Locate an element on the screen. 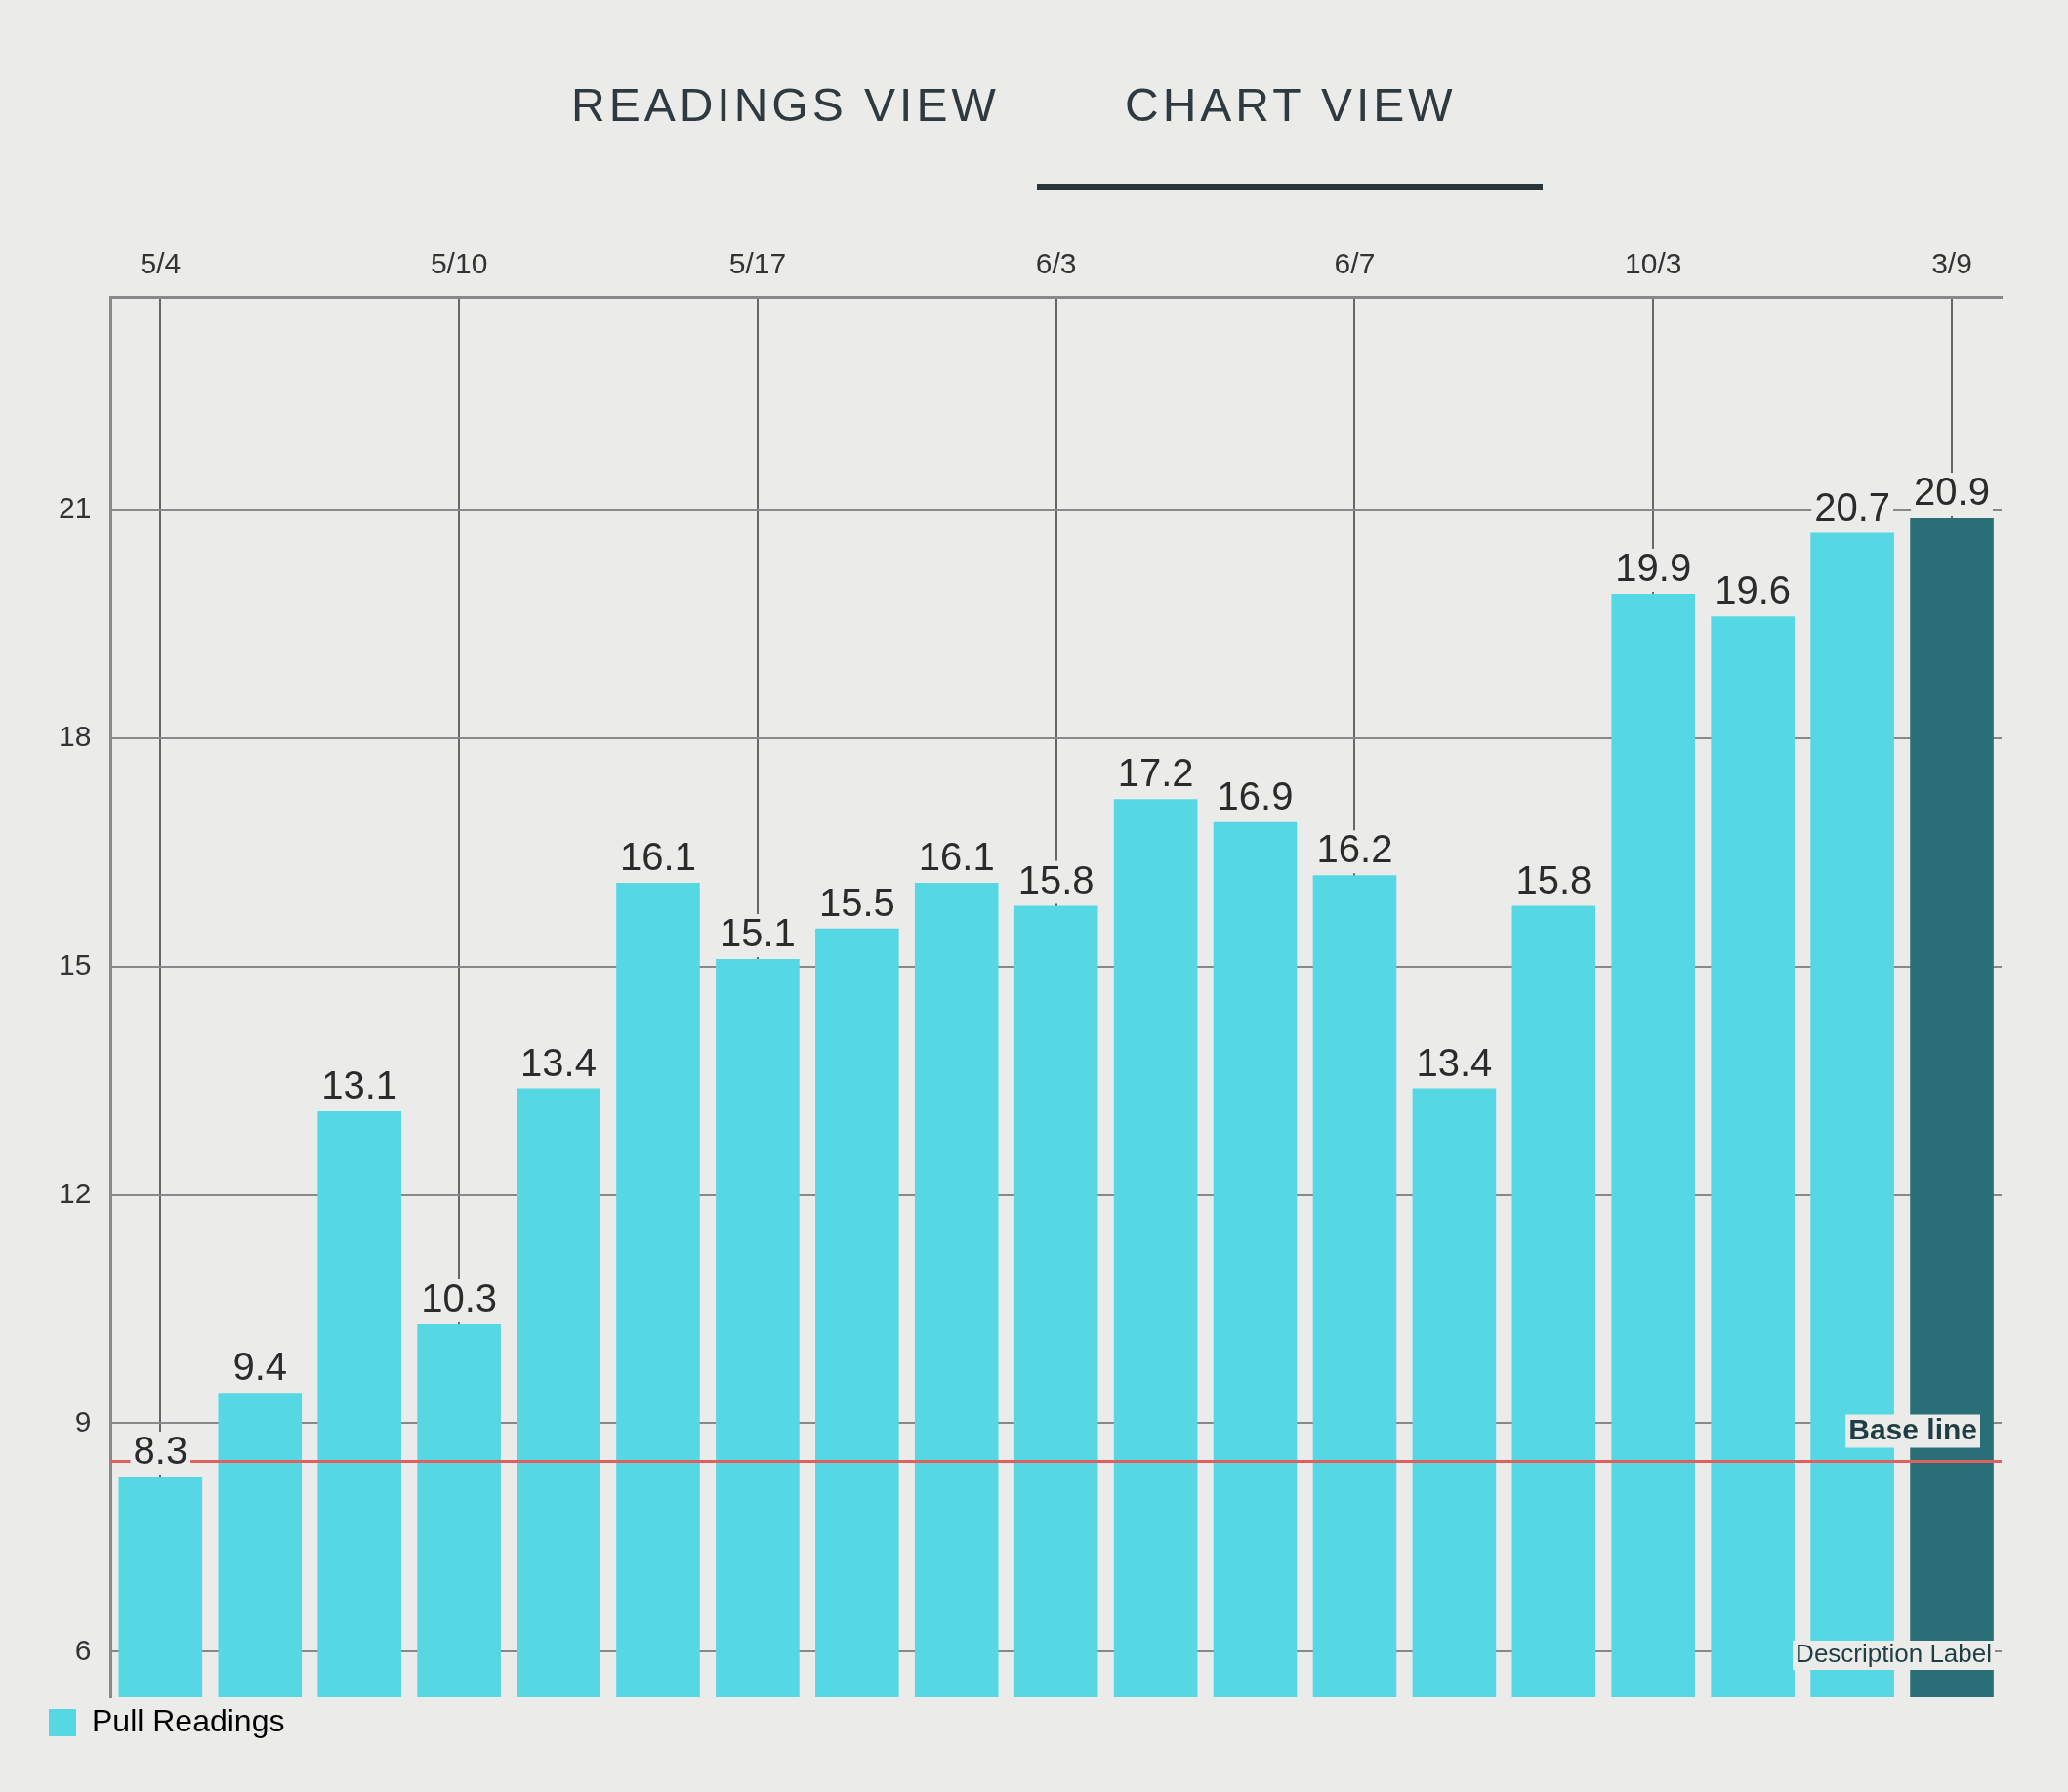 This screenshot has width=2068, height=1792. y-tick-label: 21 is located at coordinates (75, 507).